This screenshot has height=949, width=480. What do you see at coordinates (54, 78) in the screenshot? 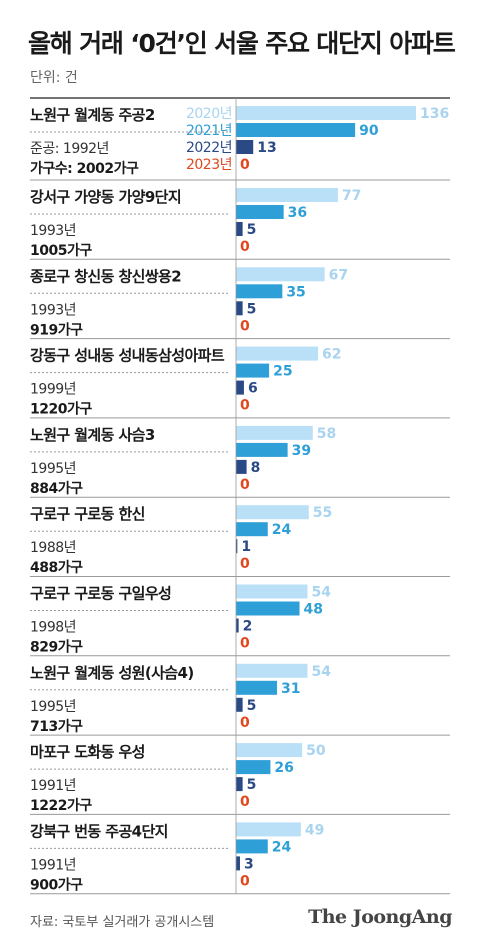
I see `unit-label: 단위: 건` at bounding box center [54, 78].